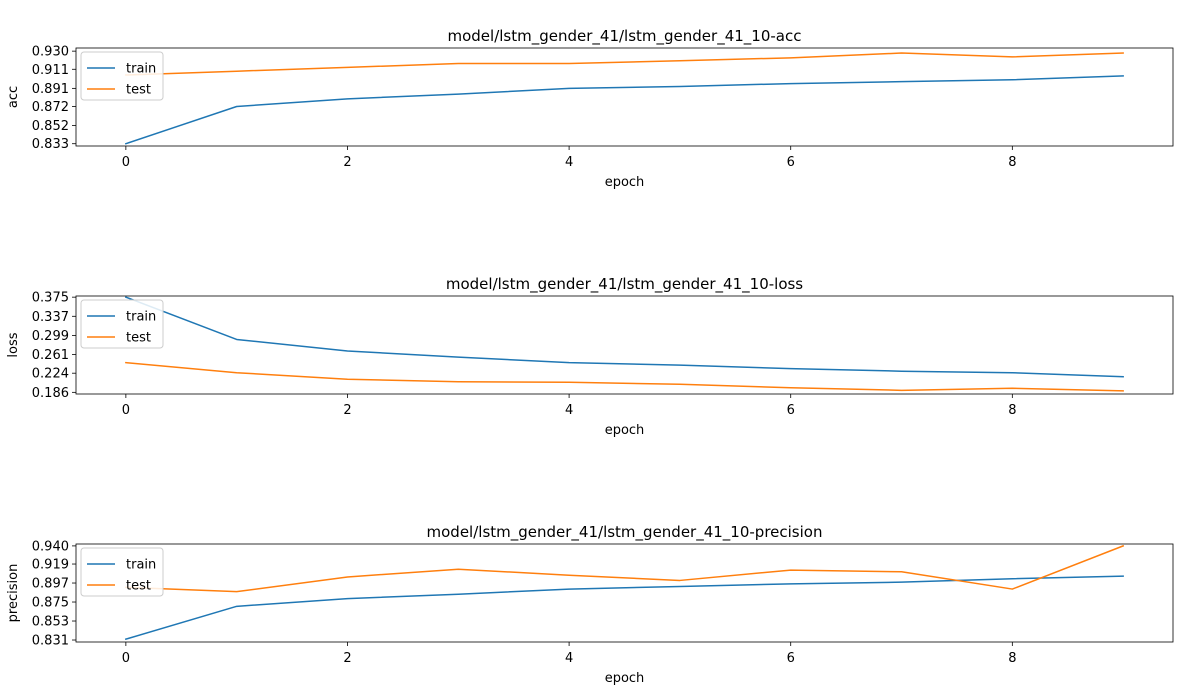  Describe the element at coordinates (50, 89) in the screenshot. I see `y-tick-label: 0.891` at that location.